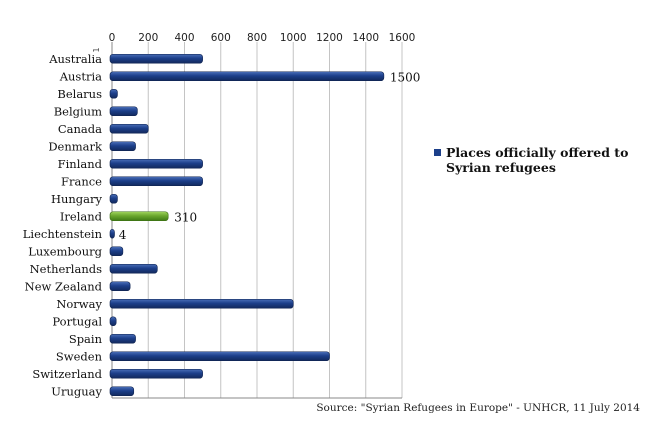 This screenshot has width=650, height=422. I want to click on x-tick-label: 1000, so click(293, 38).